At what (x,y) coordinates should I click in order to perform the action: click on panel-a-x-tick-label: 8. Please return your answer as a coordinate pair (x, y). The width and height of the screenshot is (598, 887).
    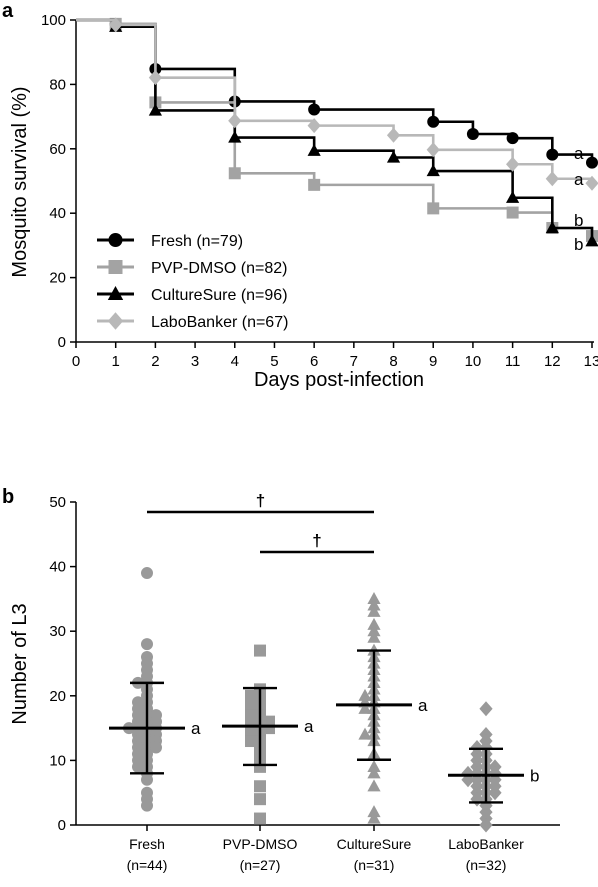
    Looking at the image, I should click on (393, 361).